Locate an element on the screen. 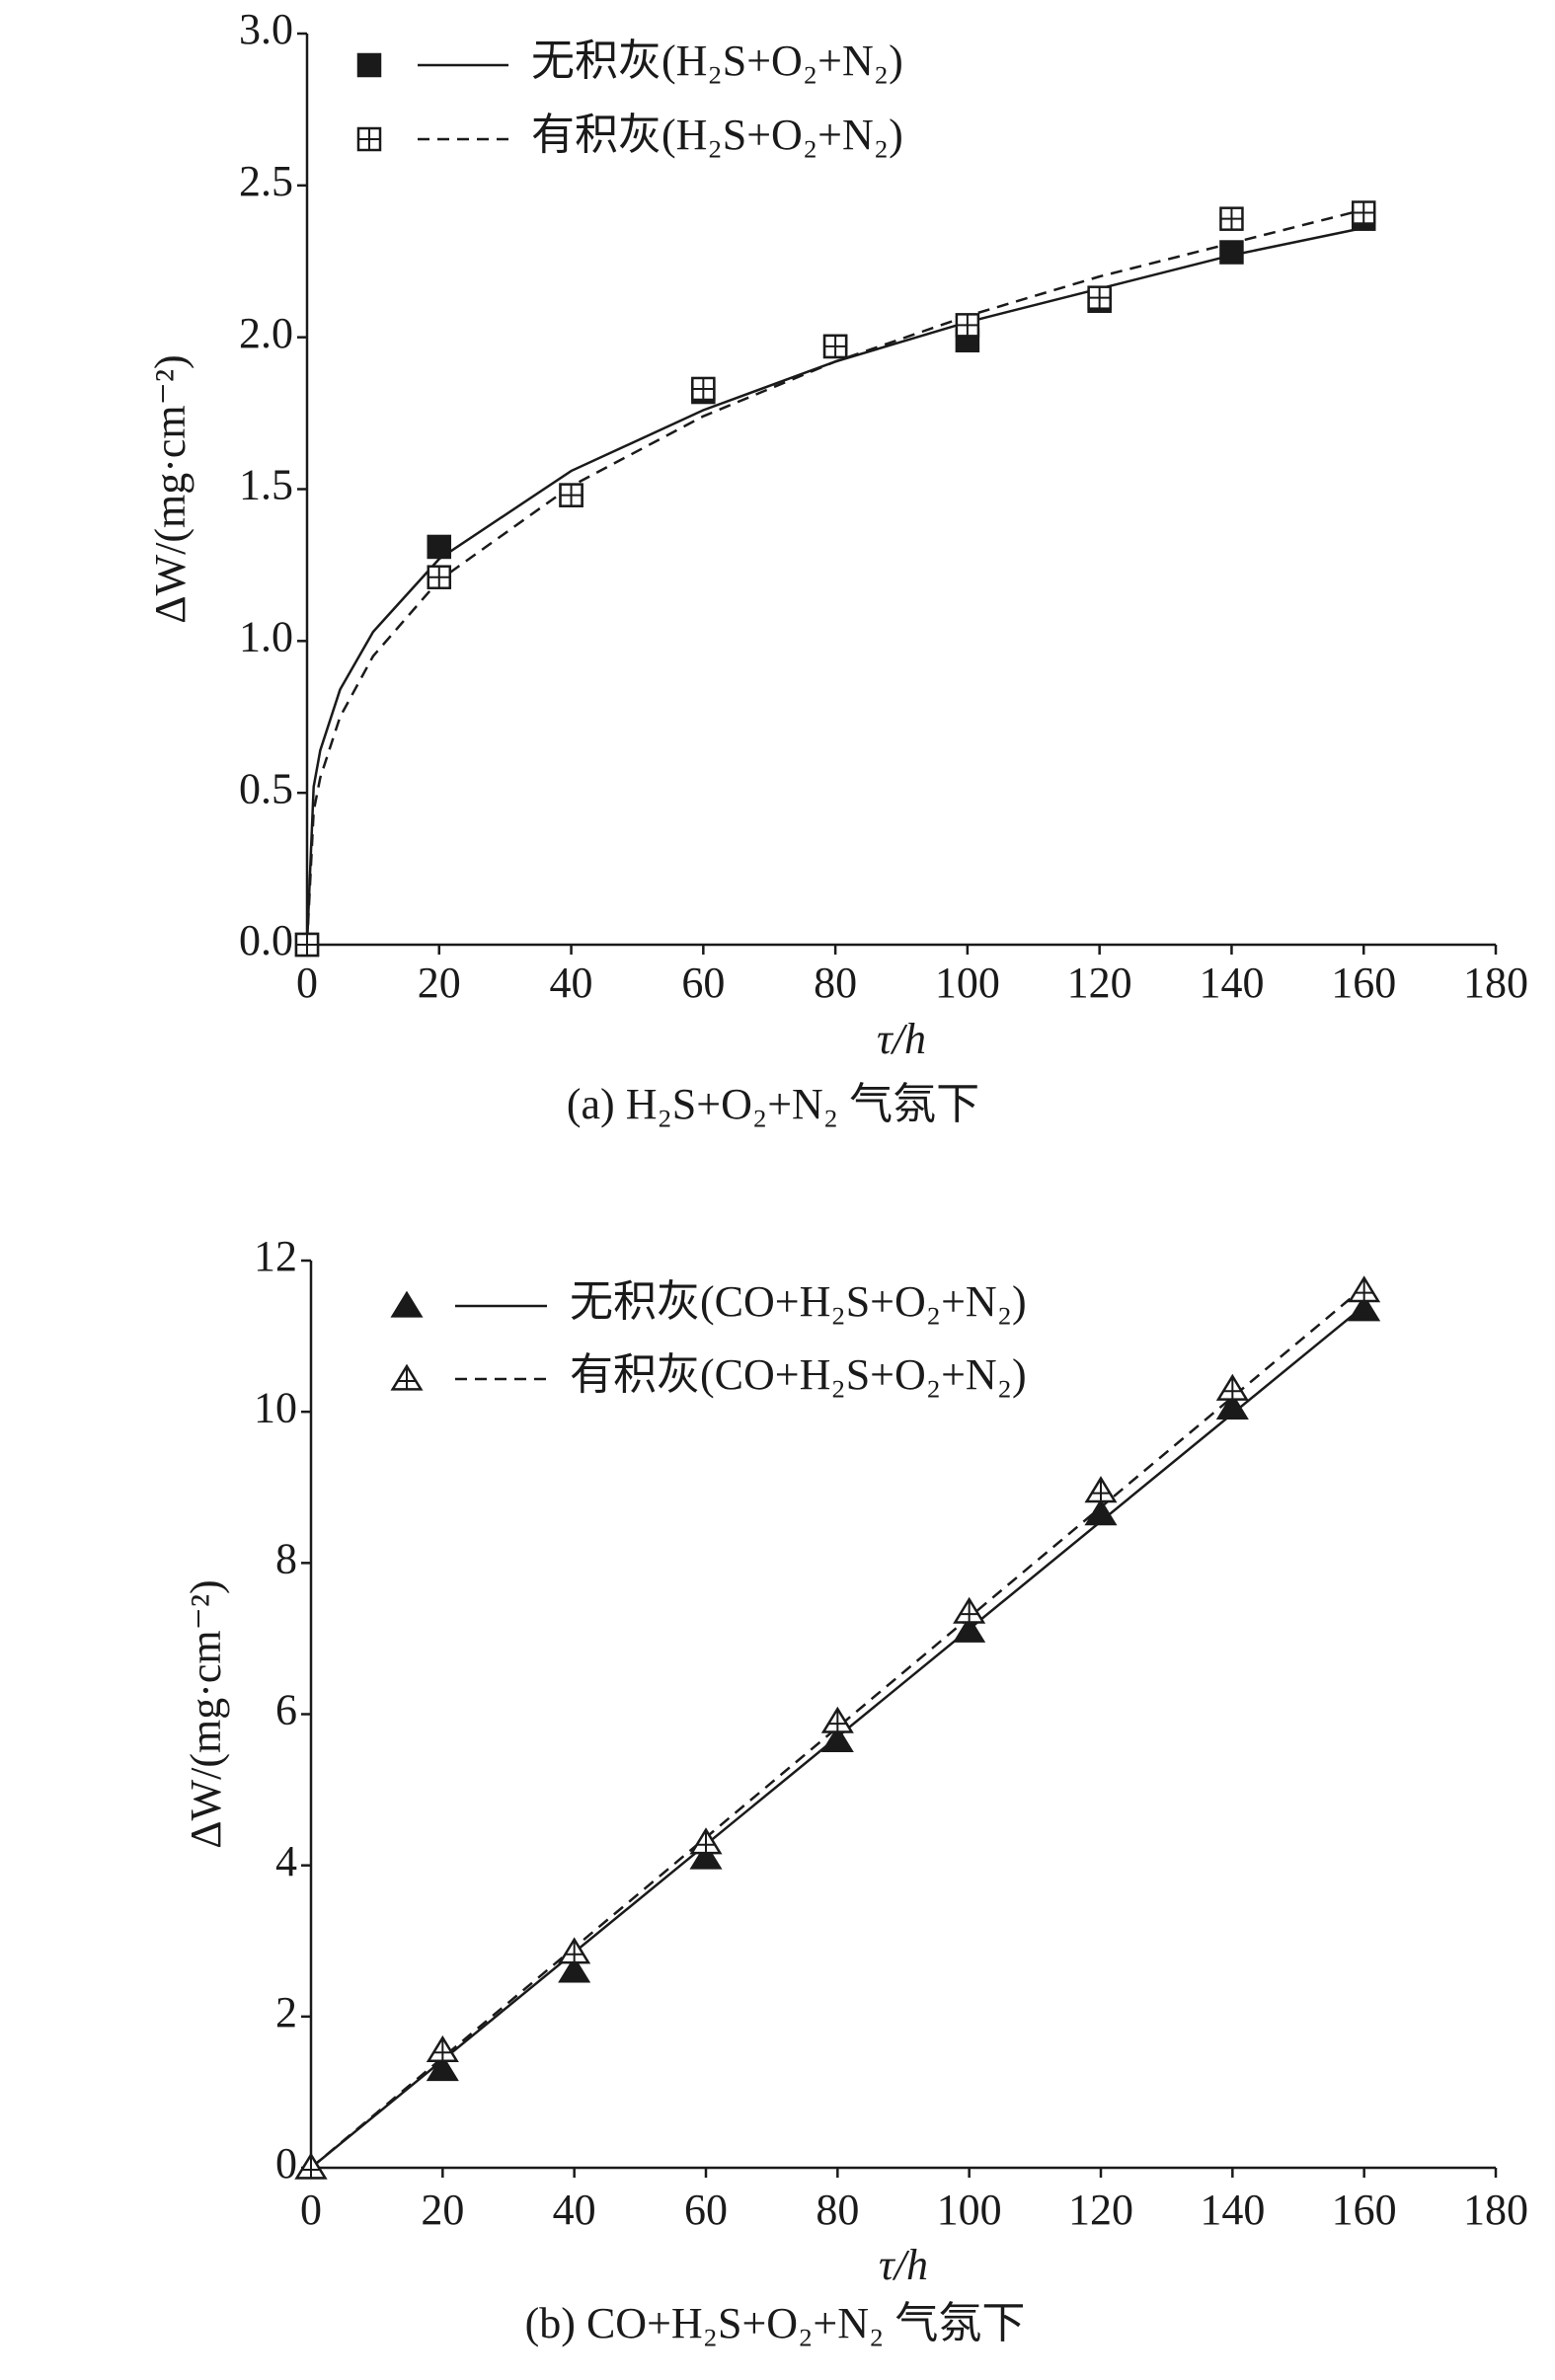 Image resolution: width=1555 pixels, height=2380 pixels. legend-label: 无积灰(CO+H₂S+O₂+N₂) is located at coordinates (799, 1301).